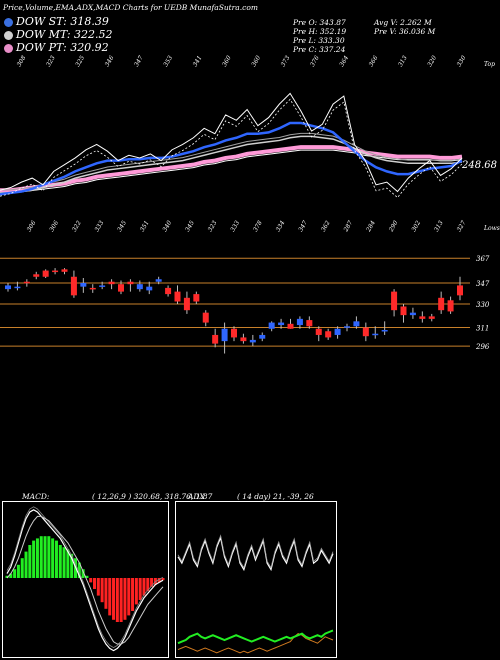 The image size is (500, 660). What do you see at coordinates (196, 496) in the screenshot?
I see `adx-label: ADX` at bounding box center [196, 496].